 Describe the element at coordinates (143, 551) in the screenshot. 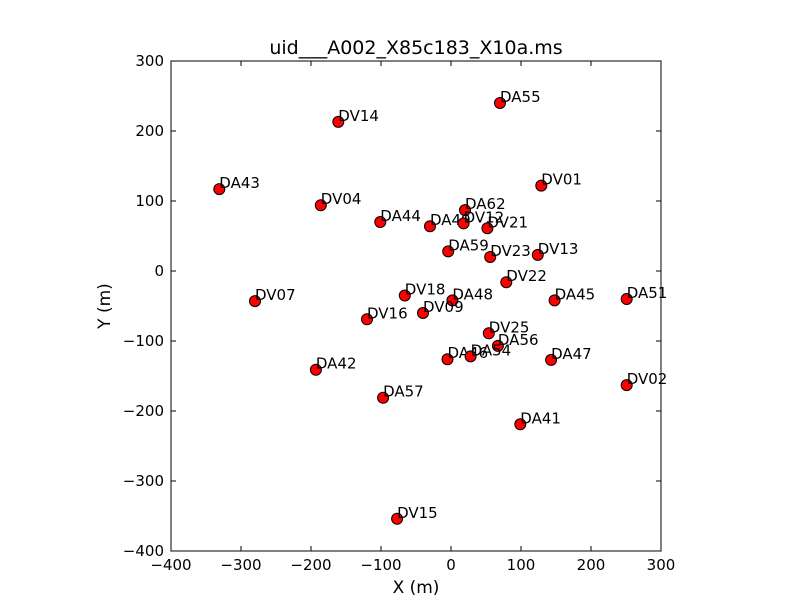

I see `y-tick-label: −400` at that location.